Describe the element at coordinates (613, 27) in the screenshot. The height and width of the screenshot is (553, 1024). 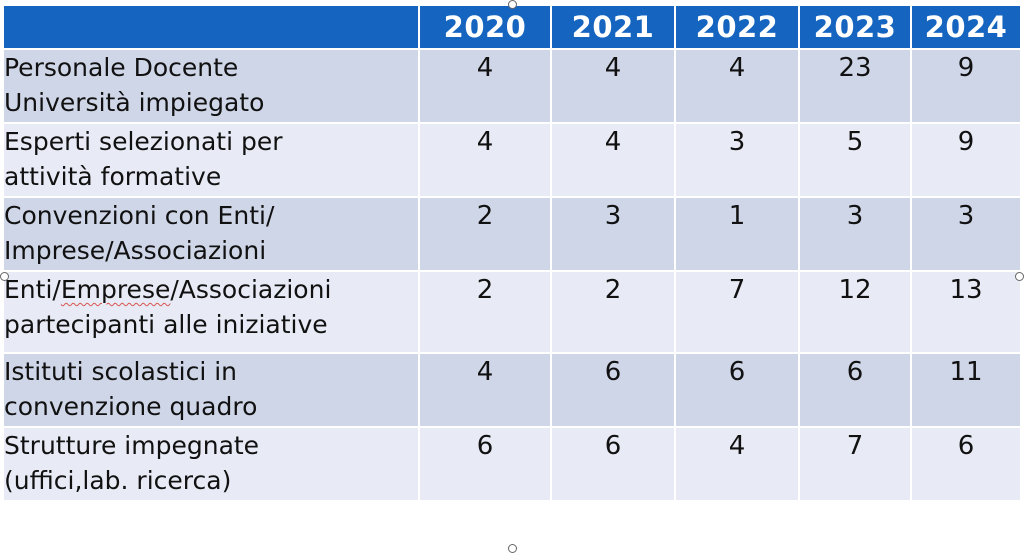
I see `header-year-2021: 2021` at that location.